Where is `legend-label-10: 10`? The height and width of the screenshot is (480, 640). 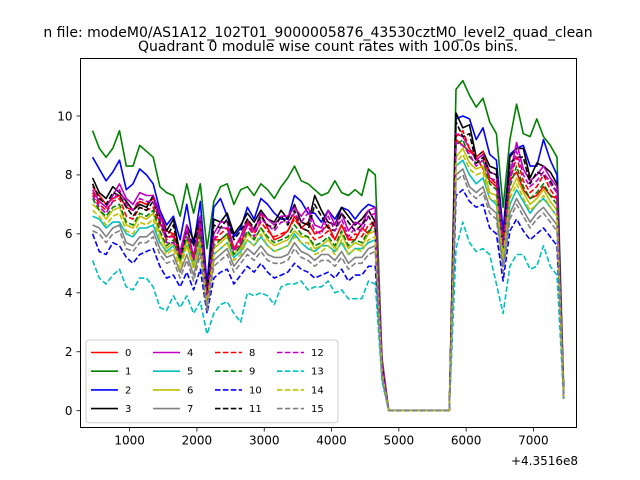 legend-label-10: 10 is located at coordinates (255, 390).